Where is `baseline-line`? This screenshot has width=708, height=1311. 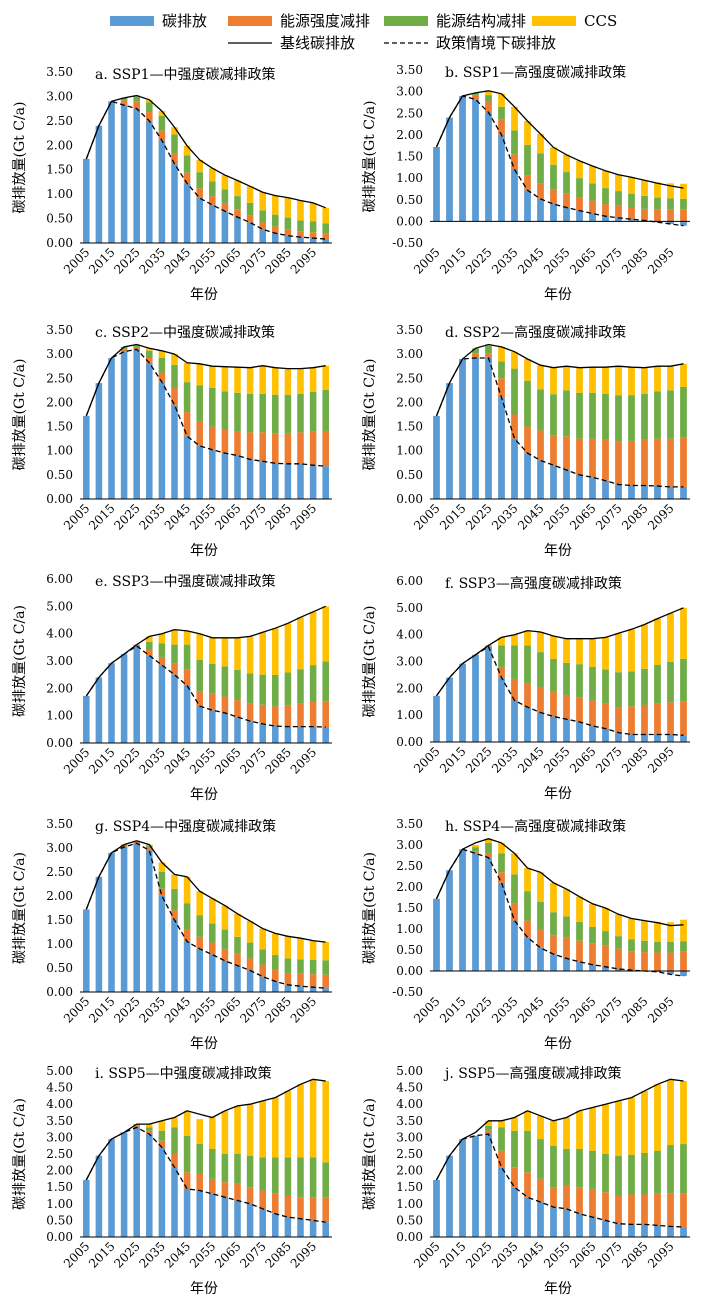 baseline-line is located at coordinates (205, 891).